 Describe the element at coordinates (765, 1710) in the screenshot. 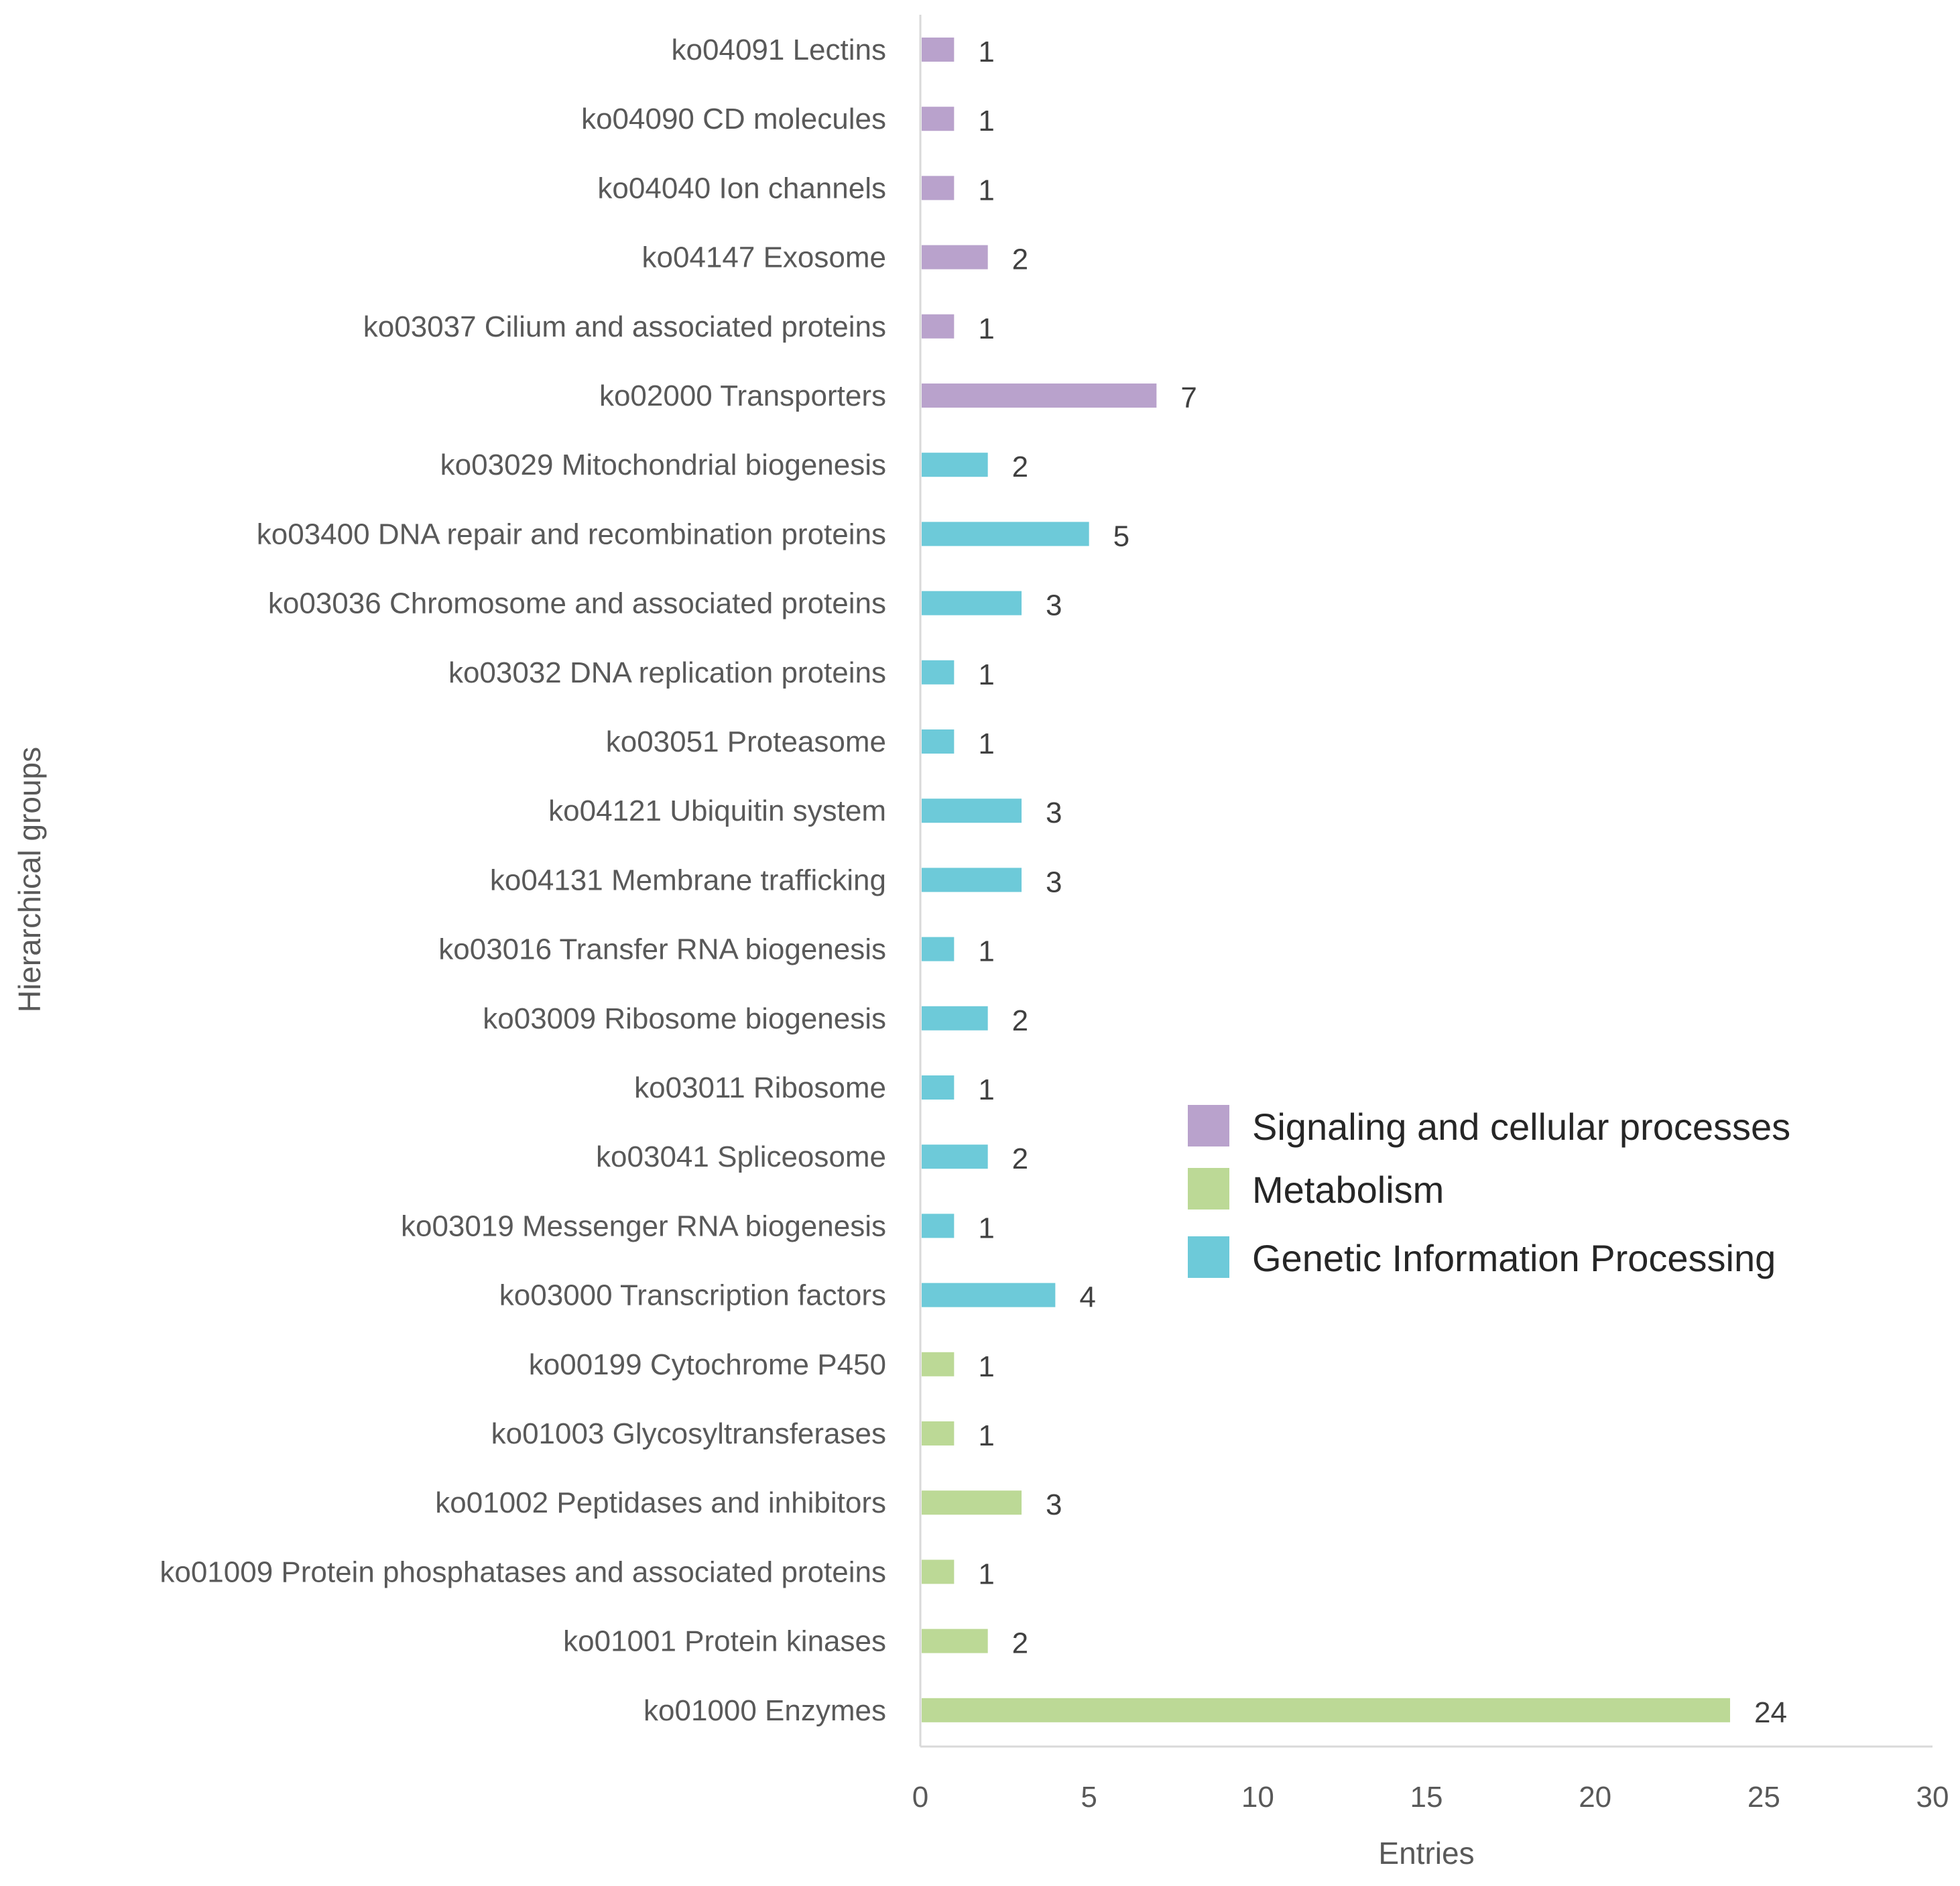

I see `category-label: ko01000 Enzymes` at that location.